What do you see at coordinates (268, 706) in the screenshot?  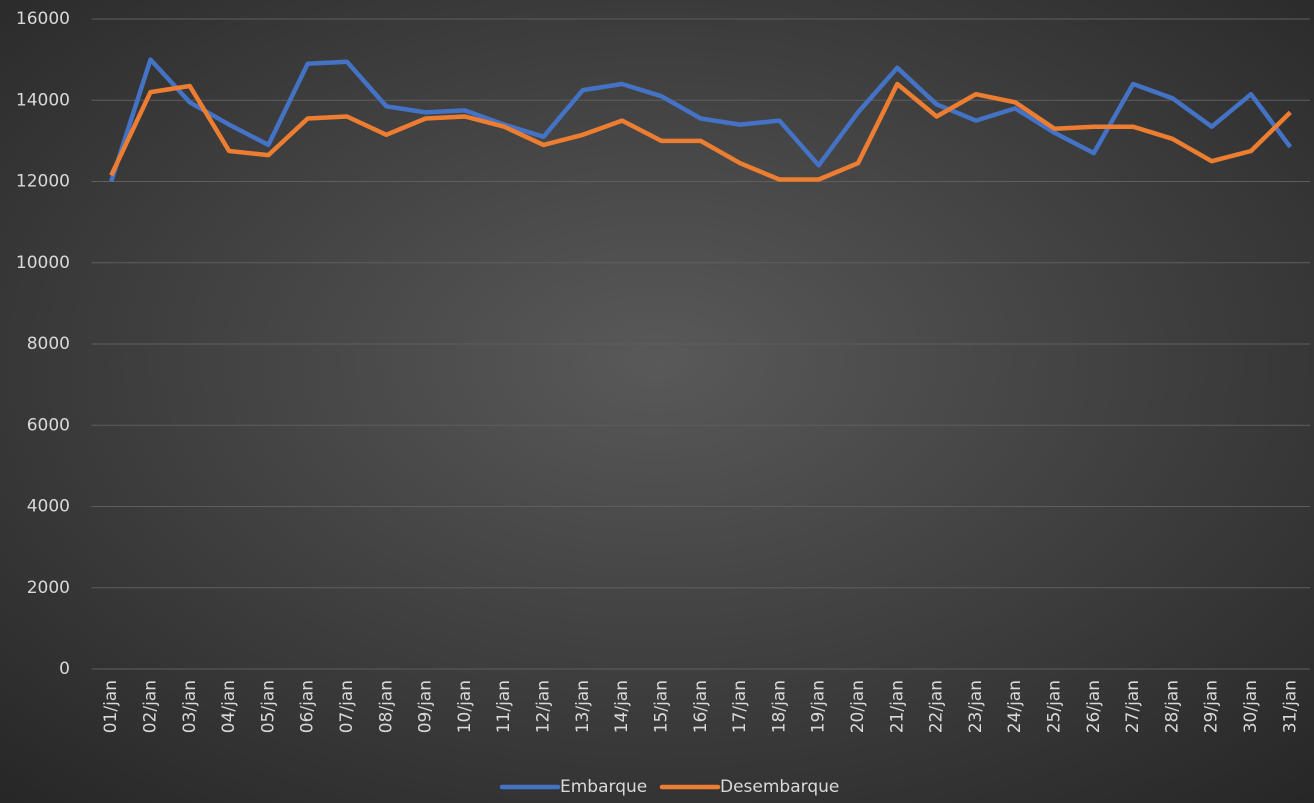 I see `x-tick-label: 05/jan` at bounding box center [268, 706].